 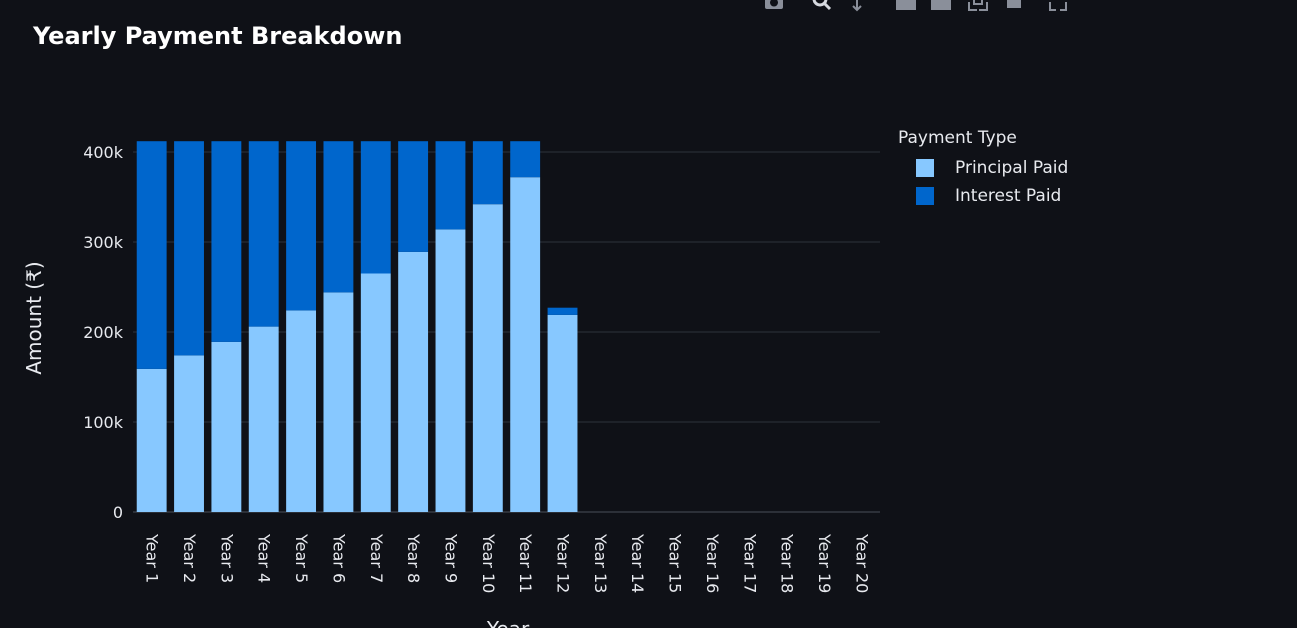 I want to click on y-tick-label: 0, so click(x=118, y=512).